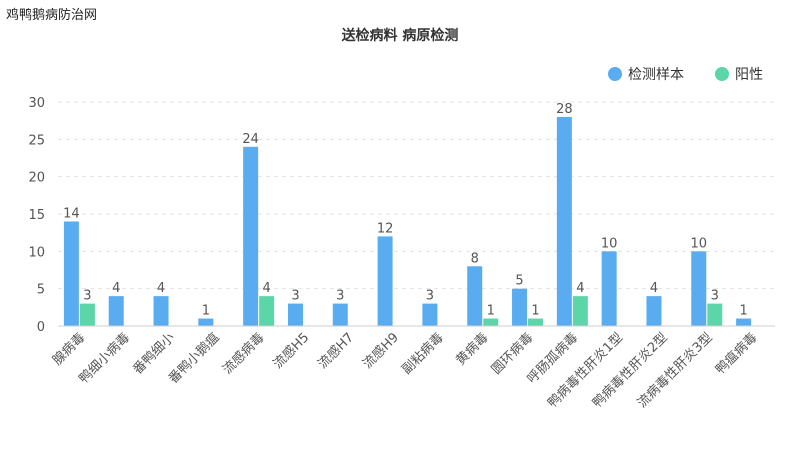  Describe the element at coordinates (291, 351) in the screenshot. I see `x-tick-label: 流感H5` at that location.